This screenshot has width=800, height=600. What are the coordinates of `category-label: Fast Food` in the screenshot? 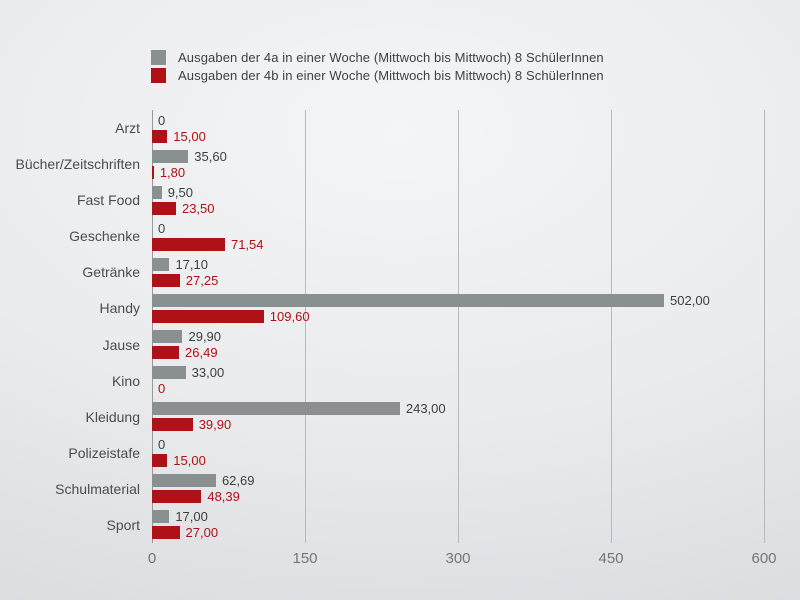 It's located at (108, 200).